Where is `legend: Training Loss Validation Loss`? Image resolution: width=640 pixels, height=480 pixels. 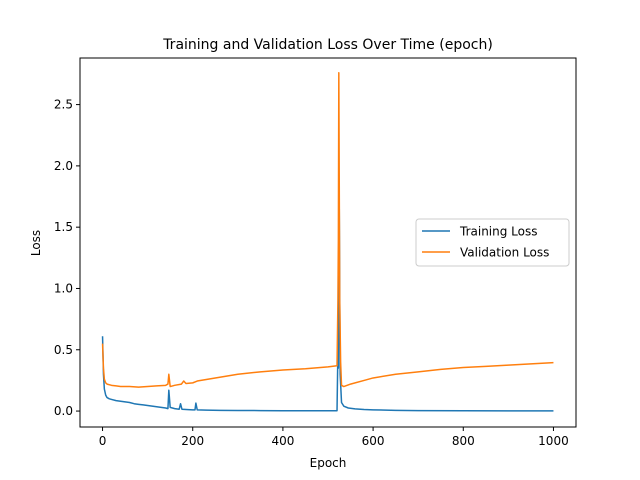
legend: Training Loss Validation Loss is located at coordinates (492, 242).